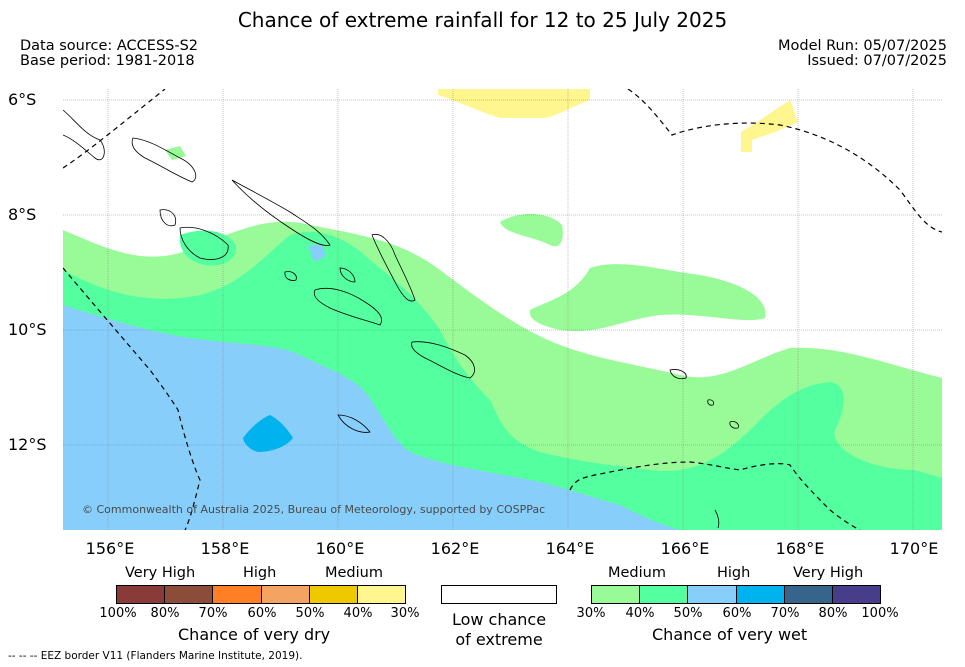  What do you see at coordinates (877, 61) in the screenshot?
I see `issued-text: Issued: 07/07/2025` at bounding box center [877, 61].